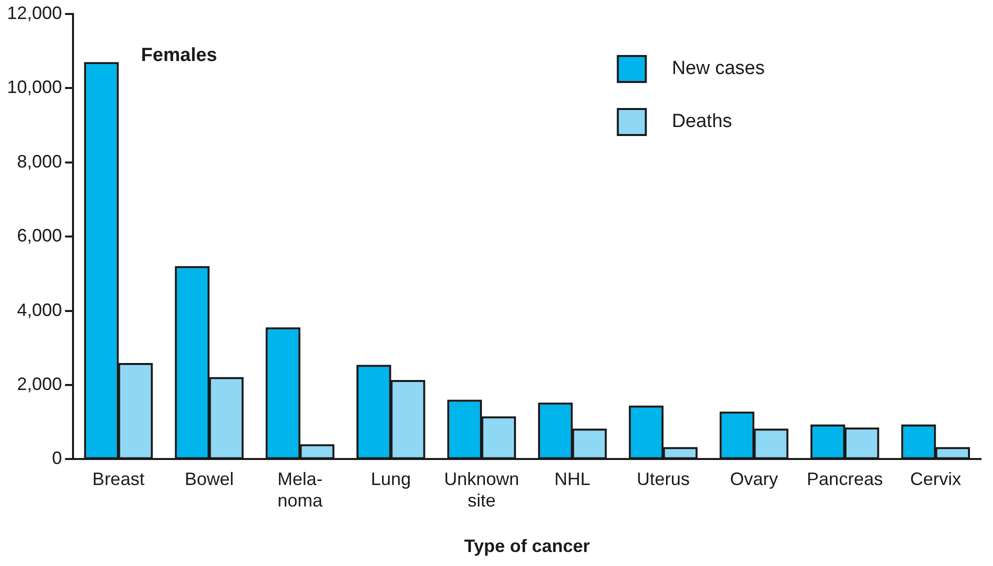  What do you see at coordinates (34, 87) in the screenshot?
I see `y-tick-label: 10,000` at bounding box center [34, 87].